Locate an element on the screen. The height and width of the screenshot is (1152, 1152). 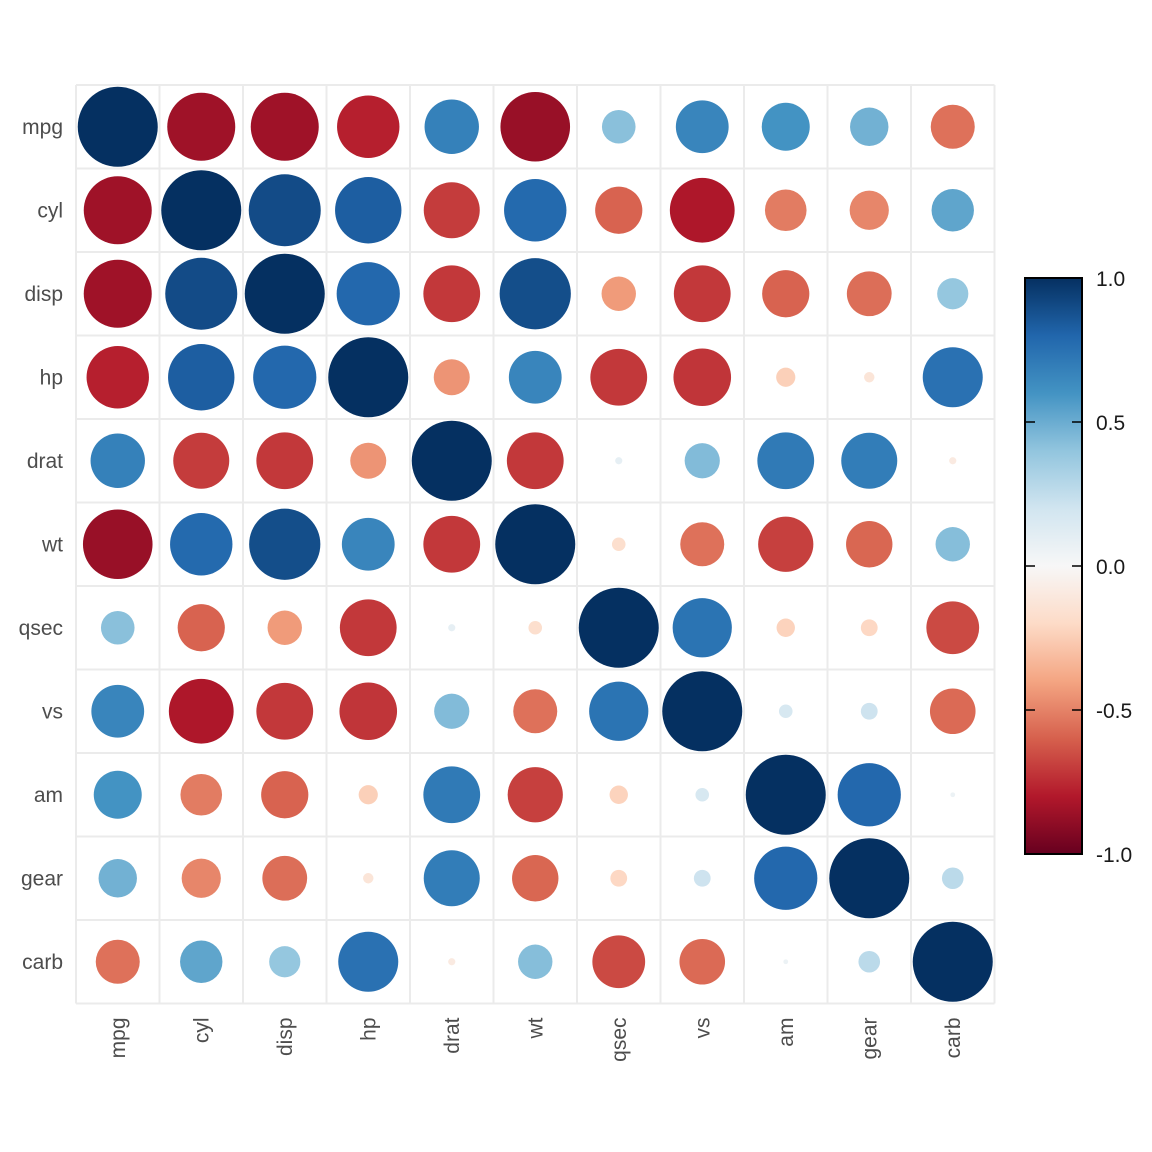
corr-circle-drat-gear is located at coordinates (869, 460).